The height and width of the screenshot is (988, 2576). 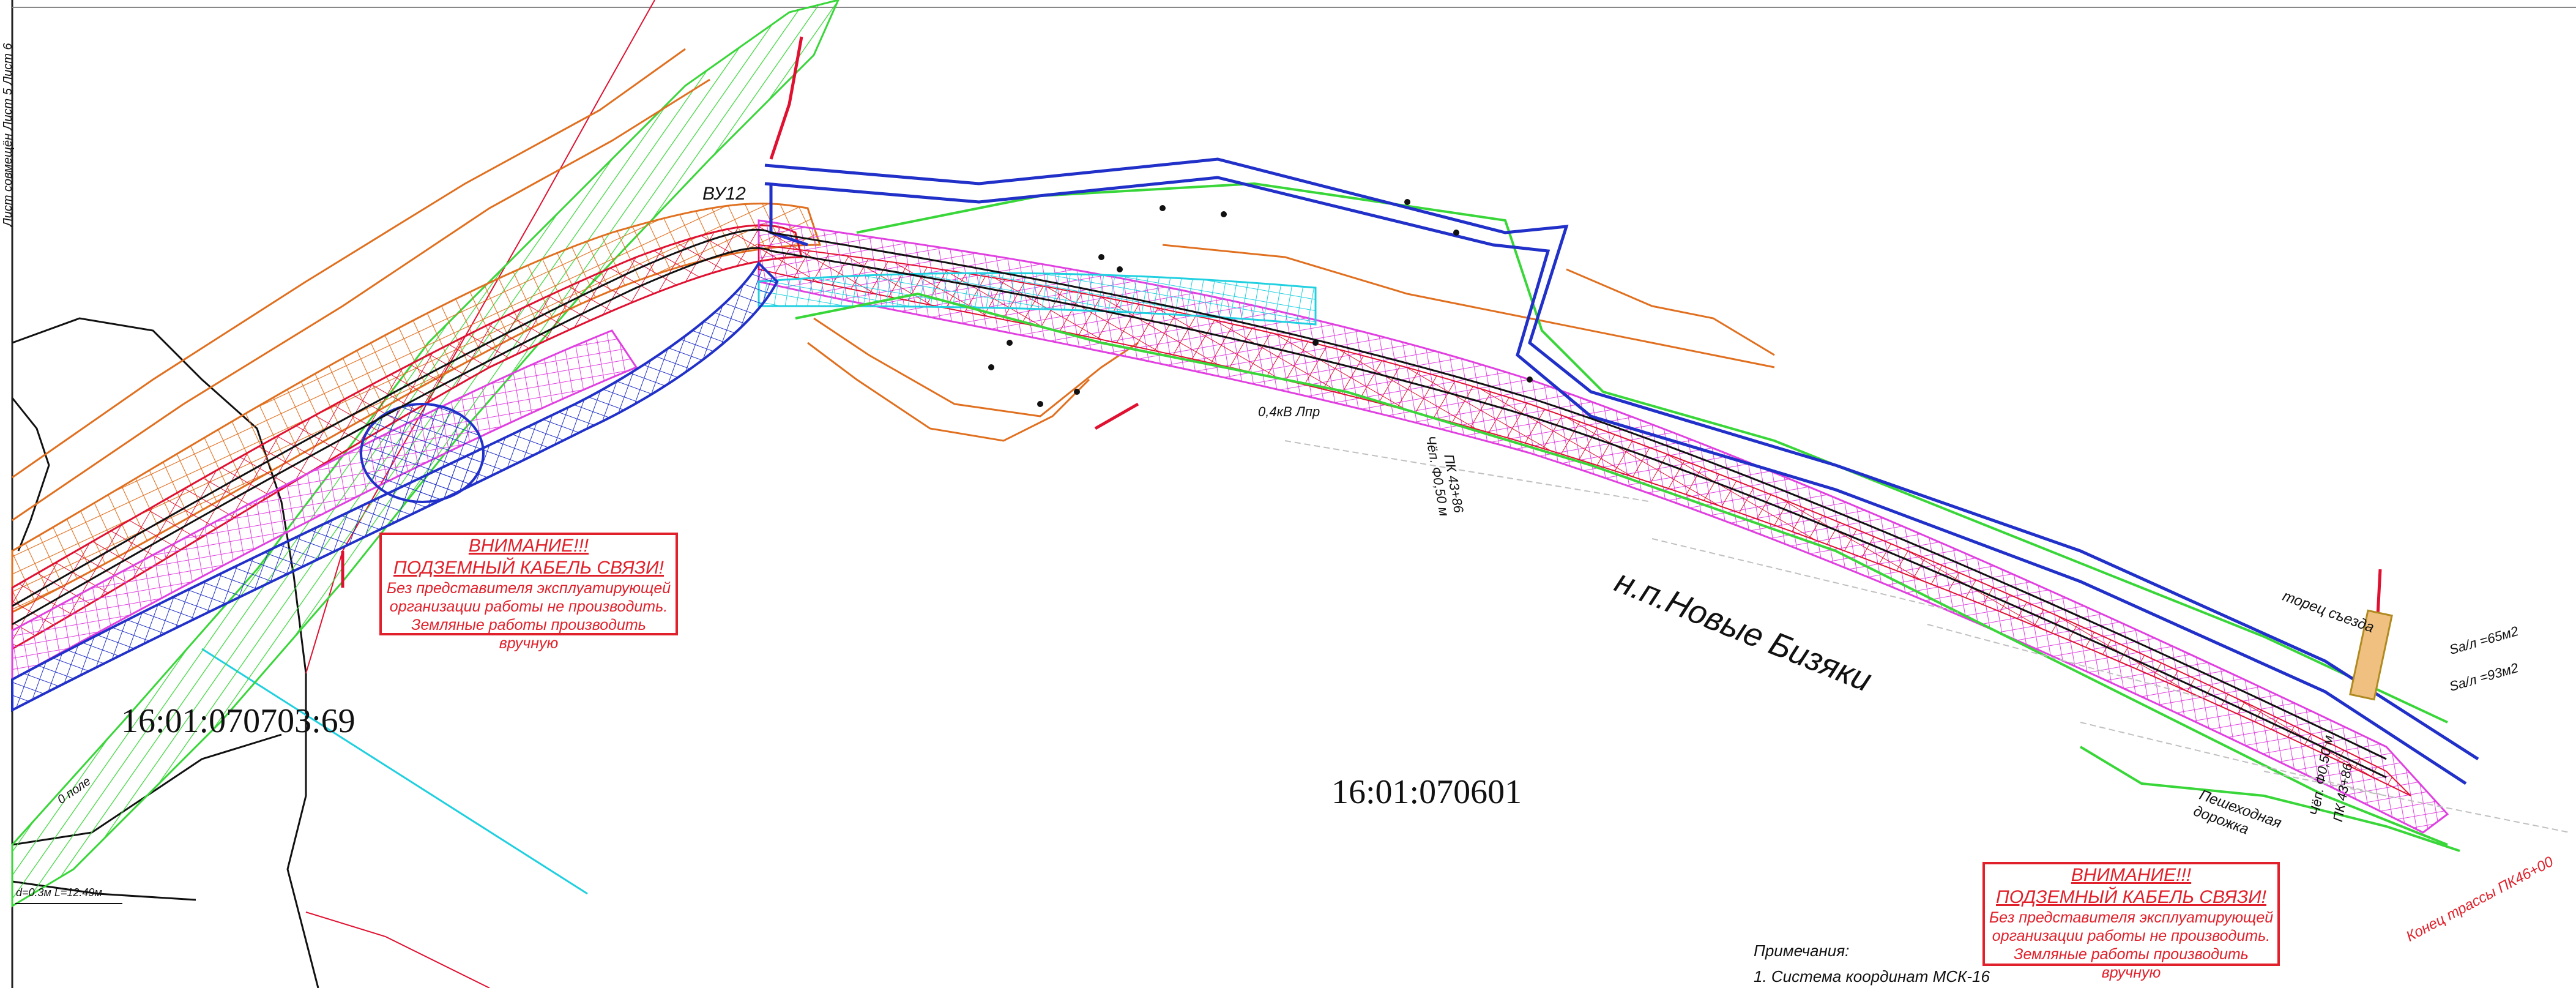 What do you see at coordinates (2371, 655) in the screenshot?
I see `structure-box` at bounding box center [2371, 655].